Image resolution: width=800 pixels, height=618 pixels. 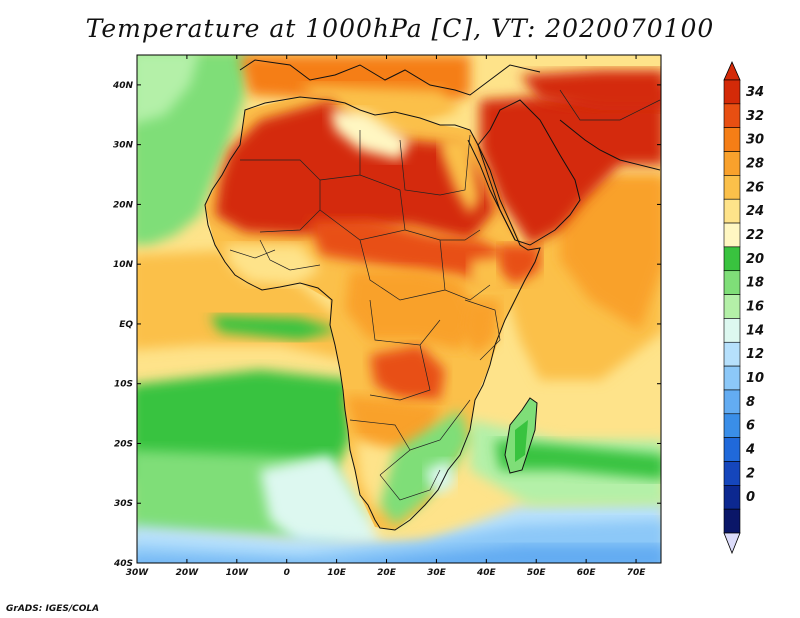 I want to click on sahel-very-warm, so click(x=415, y=252).